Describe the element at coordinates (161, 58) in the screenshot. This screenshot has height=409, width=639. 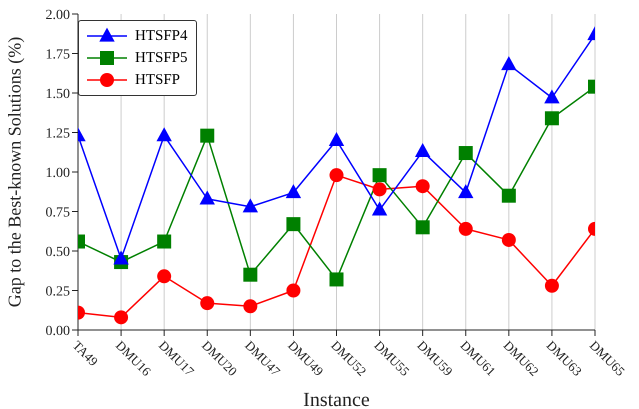
I see `legend-label: HTSFP5` at that location.